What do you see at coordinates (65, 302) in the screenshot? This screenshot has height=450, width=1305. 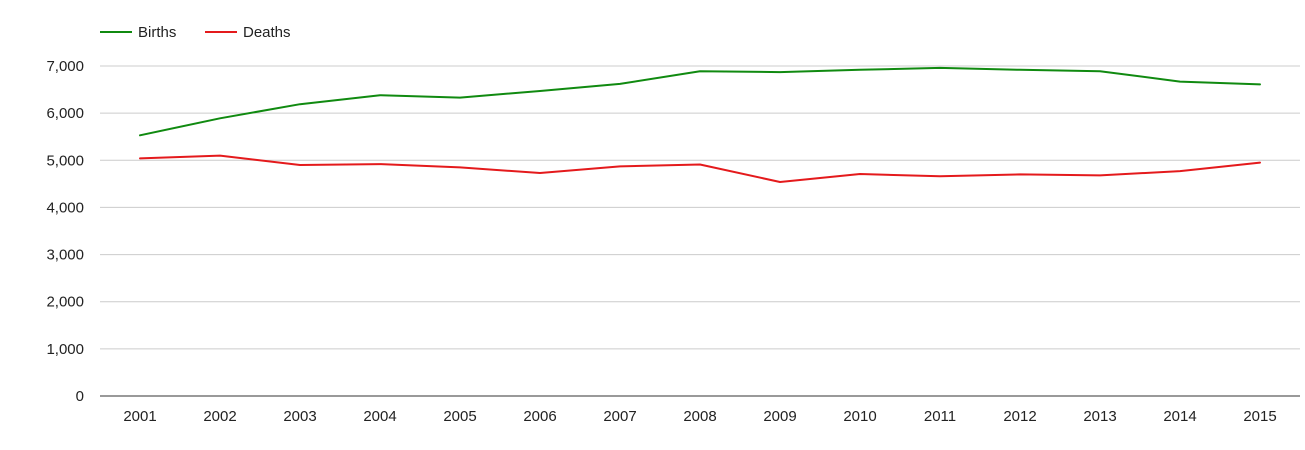 I see `y-tick-label: 2,000` at bounding box center [65, 302].